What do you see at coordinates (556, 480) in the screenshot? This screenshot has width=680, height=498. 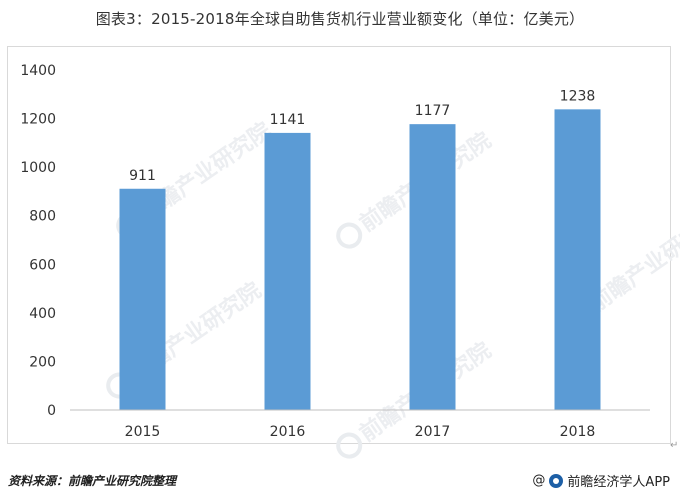 I see `brand-logo-icon` at bounding box center [556, 480].